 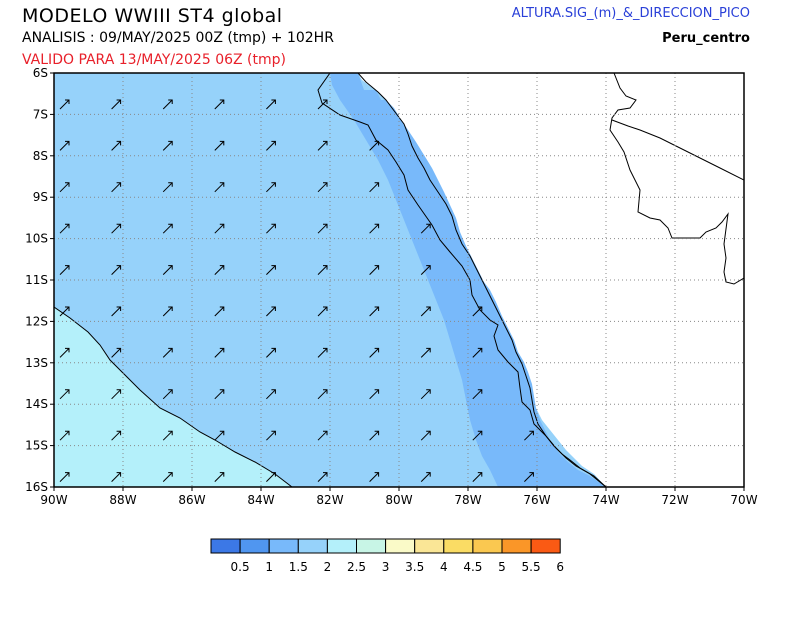 What do you see at coordinates (260, 500) in the screenshot?
I see `x-tick-label: 84W` at bounding box center [260, 500].